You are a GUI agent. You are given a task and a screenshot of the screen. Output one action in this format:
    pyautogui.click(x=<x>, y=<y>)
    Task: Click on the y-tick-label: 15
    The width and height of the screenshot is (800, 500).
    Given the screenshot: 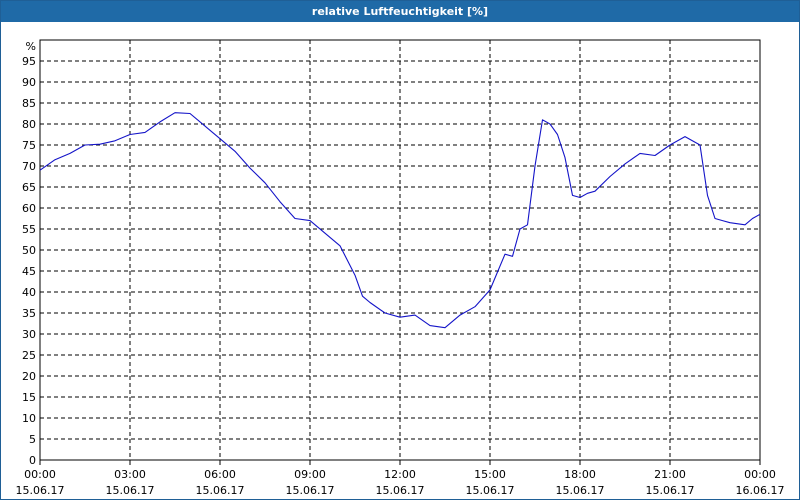 What is the action you would take?
    pyautogui.click(x=29, y=397)
    